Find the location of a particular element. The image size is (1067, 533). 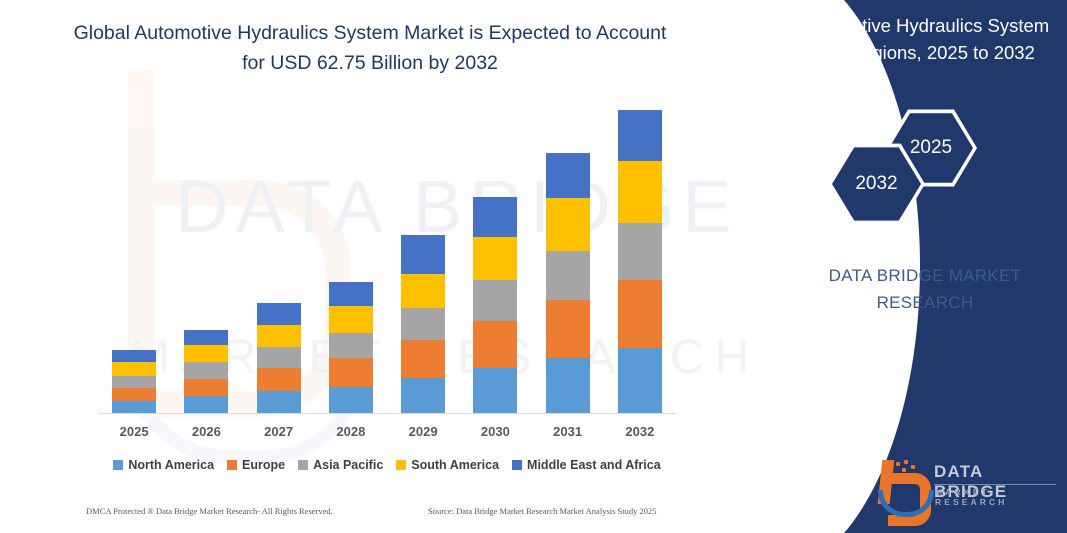

x-axis-label: 2026 is located at coordinates (206, 431).